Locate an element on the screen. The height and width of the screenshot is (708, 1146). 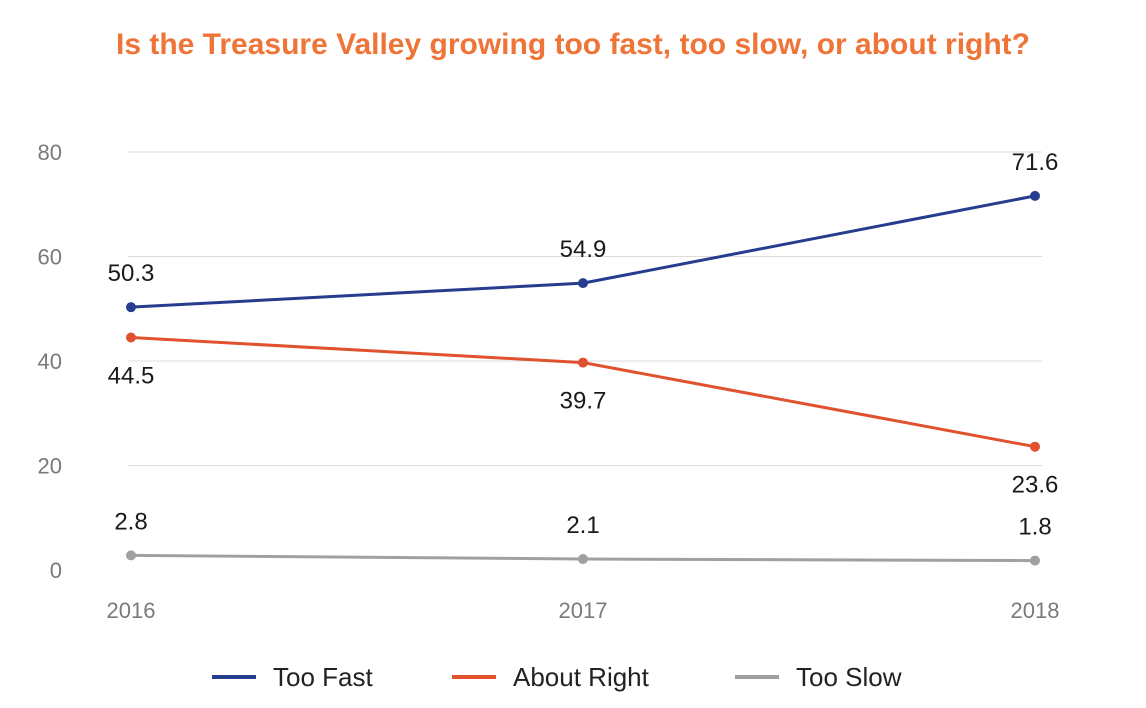
y-tick-label: 60 is located at coordinates (50, 257).